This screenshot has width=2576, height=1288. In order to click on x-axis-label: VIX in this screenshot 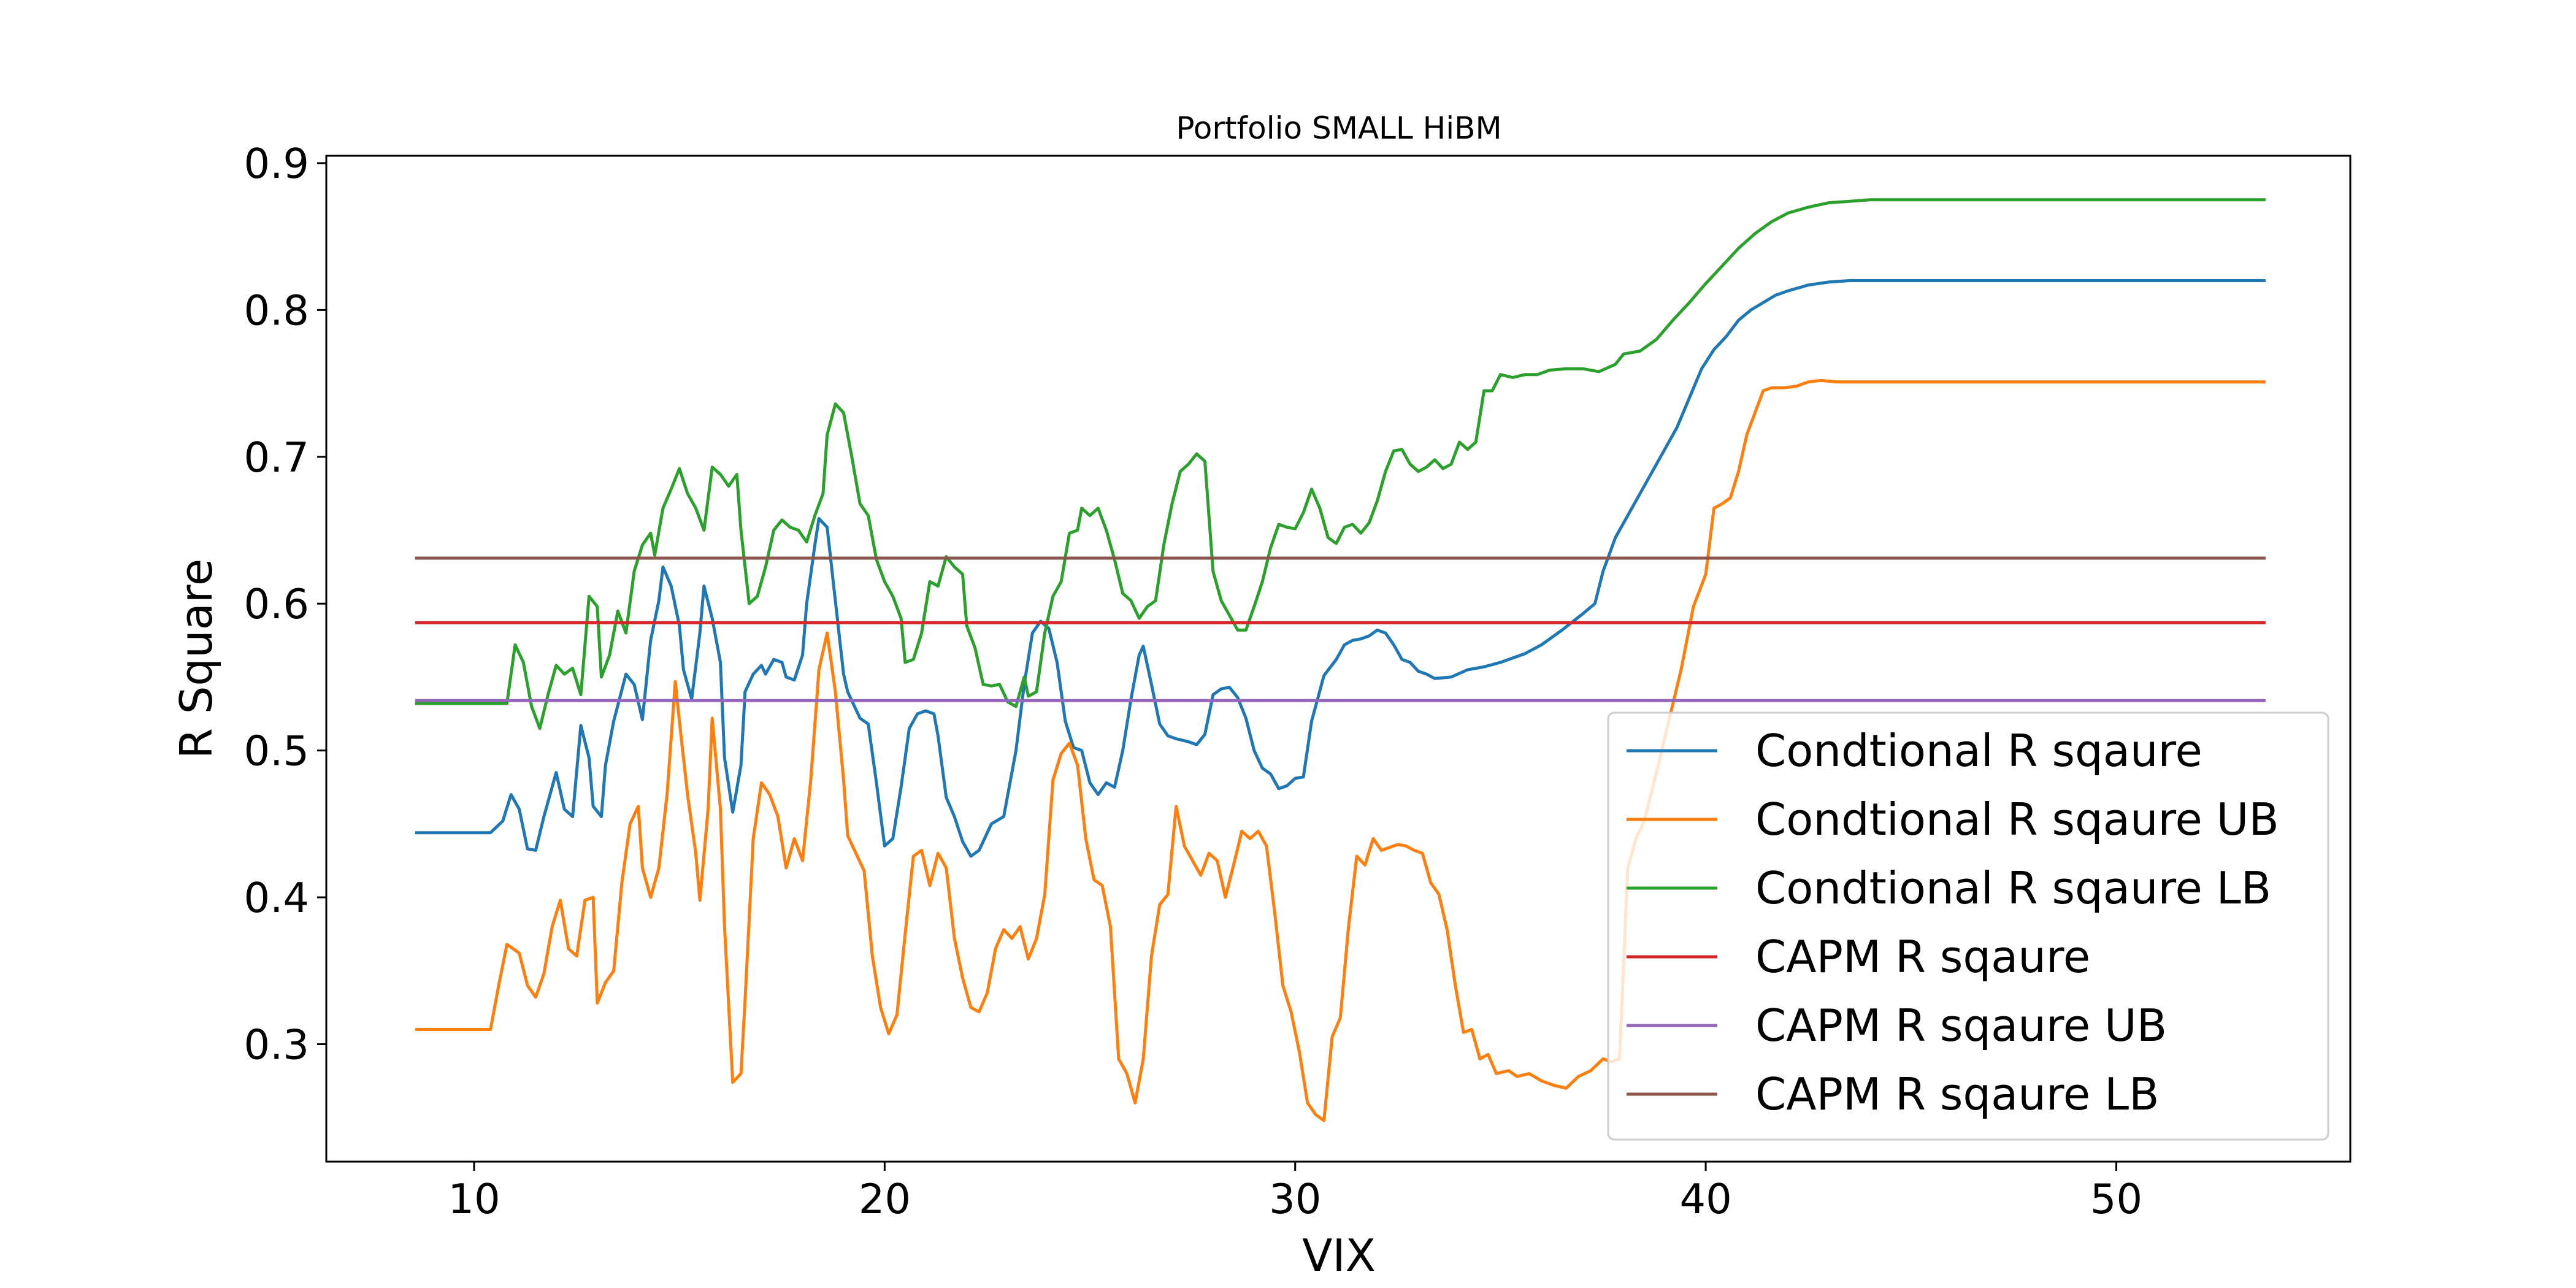, I will do `click(1339, 1255)`.